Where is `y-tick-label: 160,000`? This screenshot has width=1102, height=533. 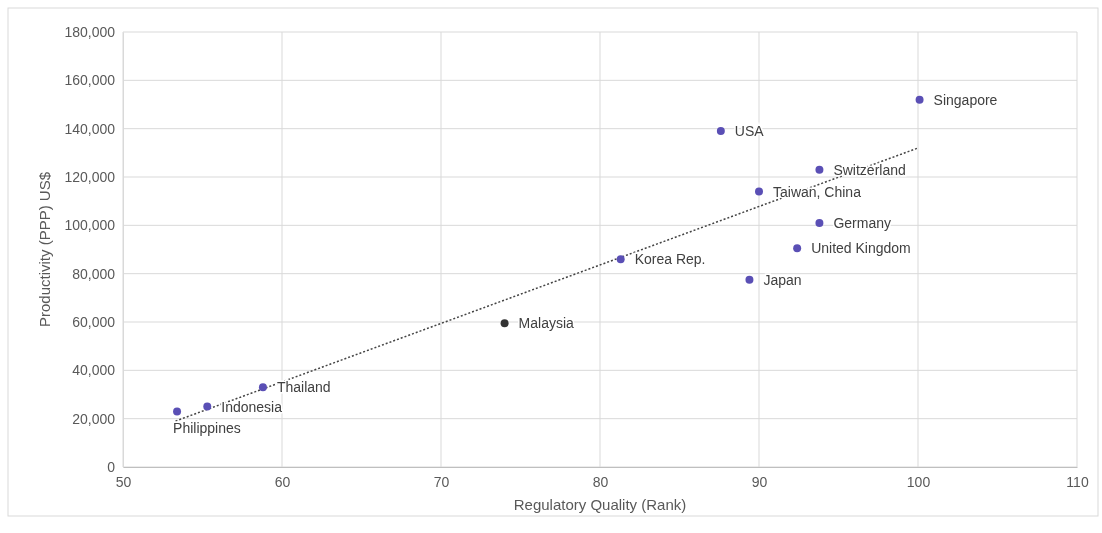 y-tick-label: 160,000 is located at coordinates (90, 80).